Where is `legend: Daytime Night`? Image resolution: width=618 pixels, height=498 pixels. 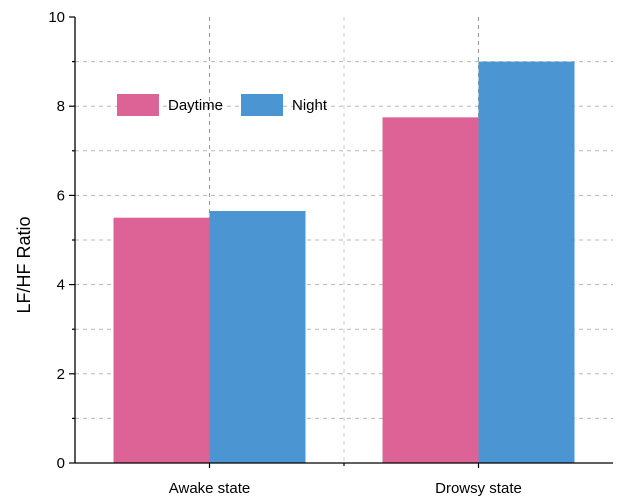 legend: Daytime Night is located at coordinates (222, 105).